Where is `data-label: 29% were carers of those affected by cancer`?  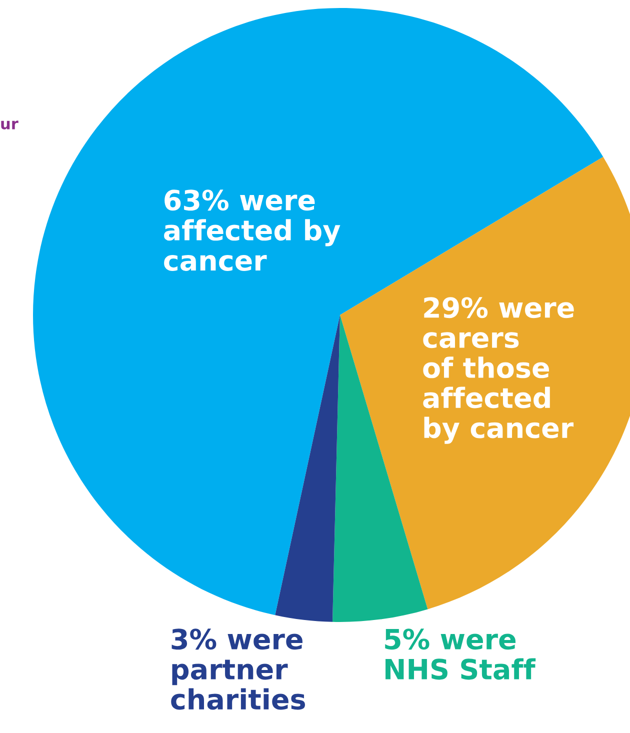 data-label: 29% were carers of those affected by cancer is located at coordinates (498, 370).